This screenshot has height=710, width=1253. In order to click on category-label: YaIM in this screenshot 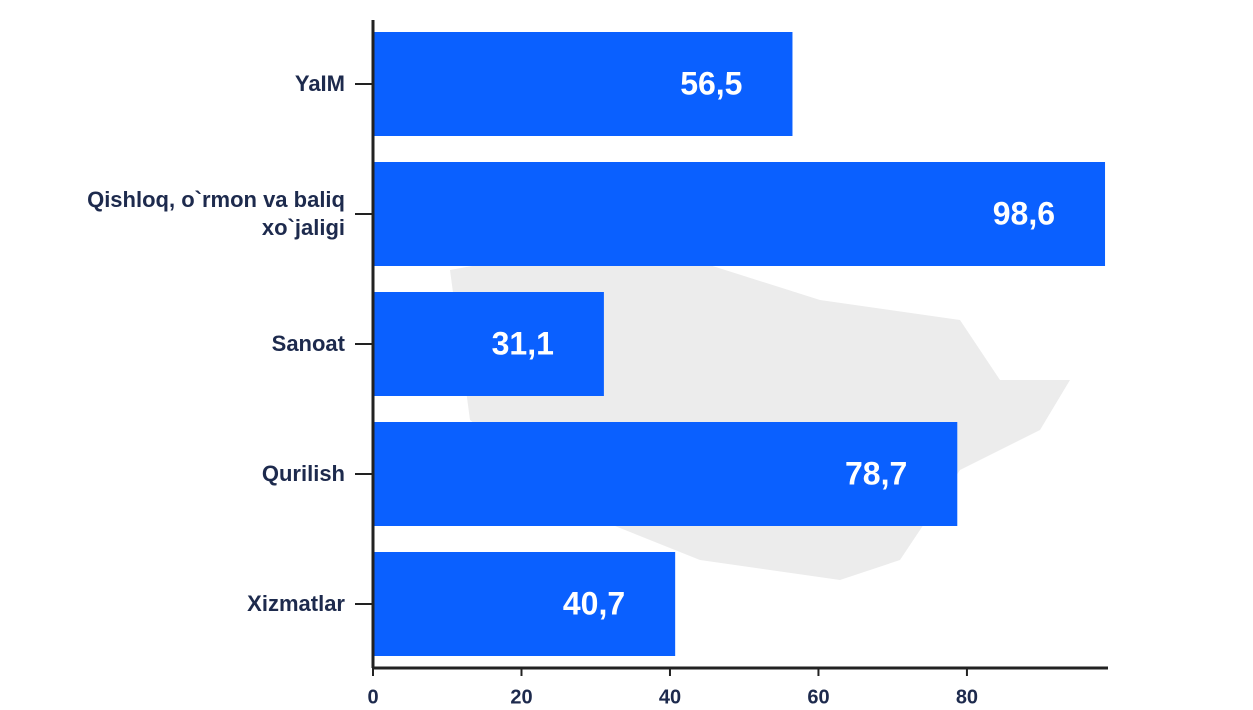, I will do `click(319, 83)`.